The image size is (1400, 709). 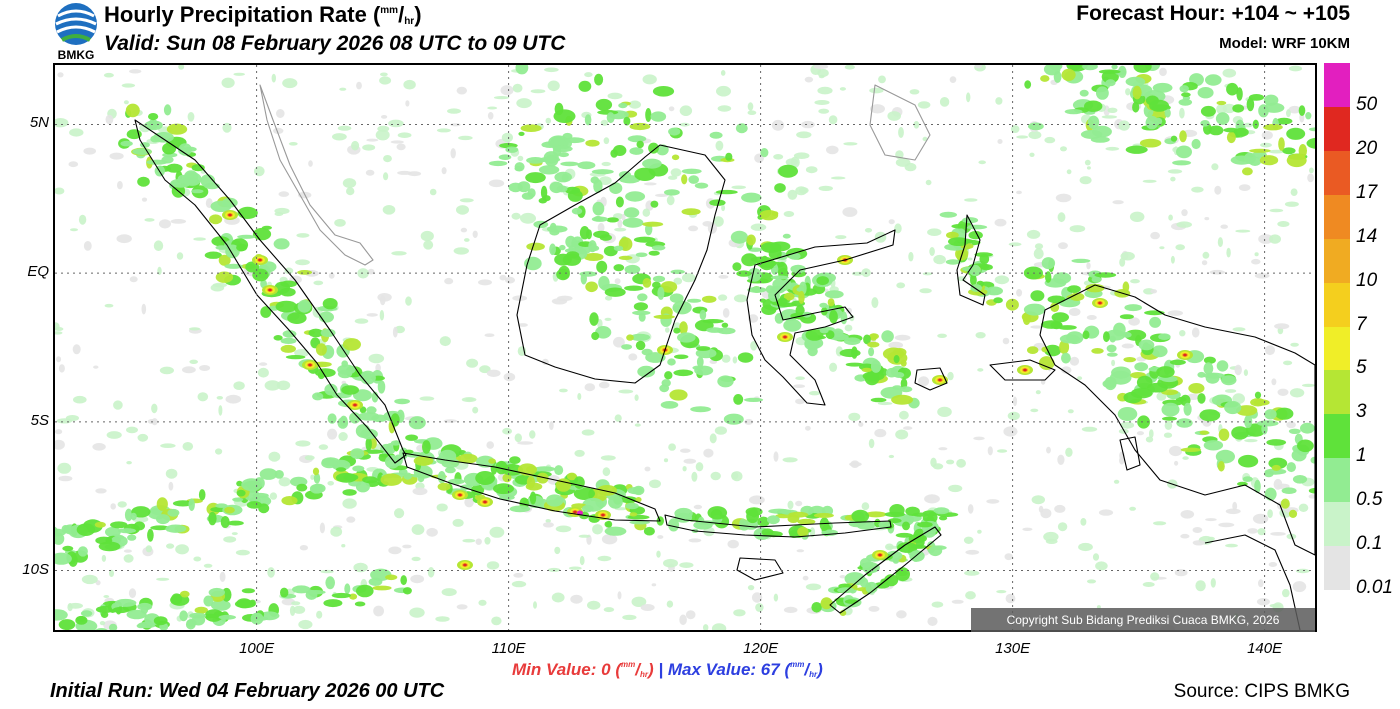 I want to click on min-value: 0, so click(x=606, y=669).